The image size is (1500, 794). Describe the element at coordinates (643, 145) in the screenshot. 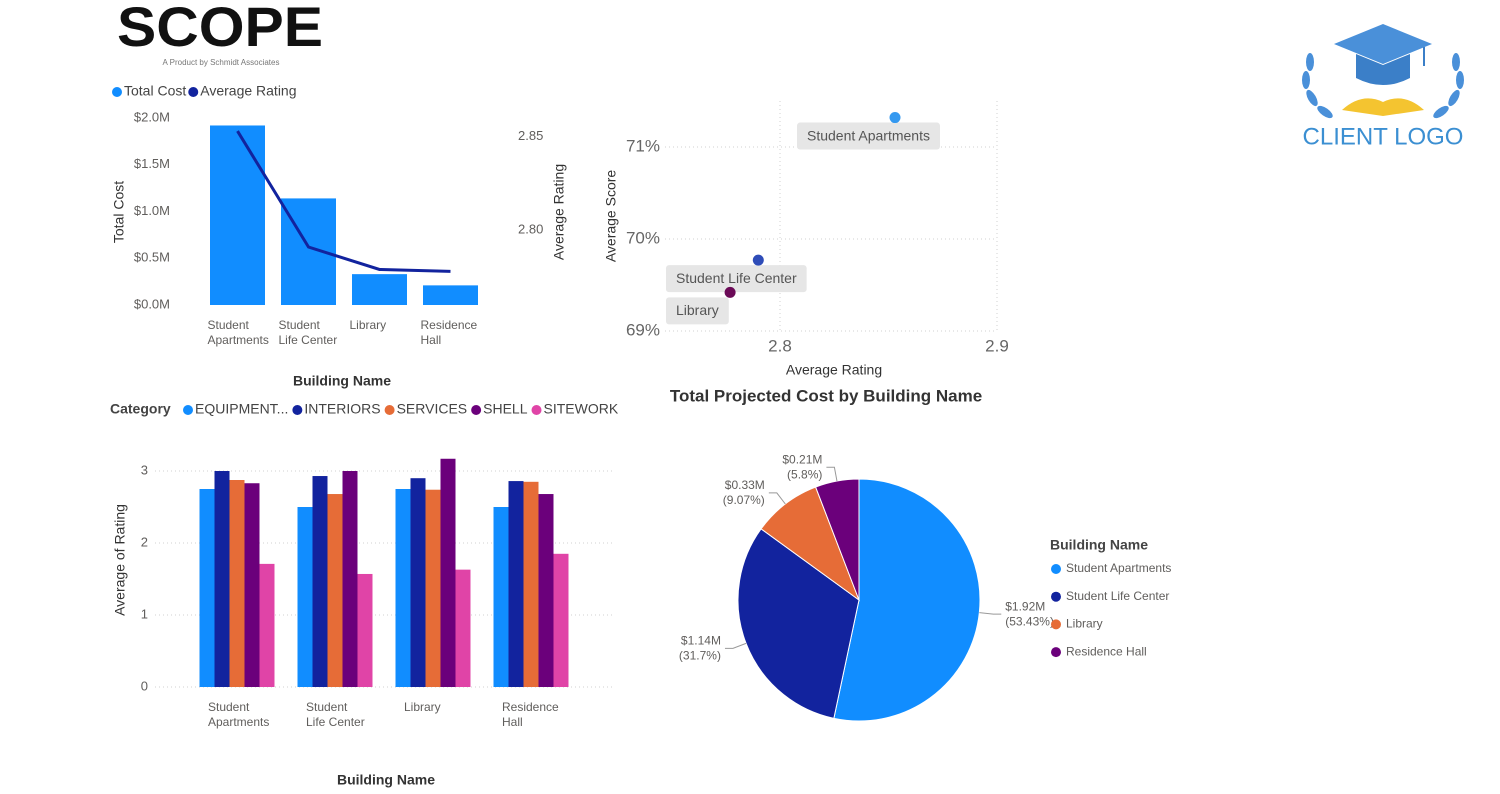

I see `y-tick-label: 71%` at that location.